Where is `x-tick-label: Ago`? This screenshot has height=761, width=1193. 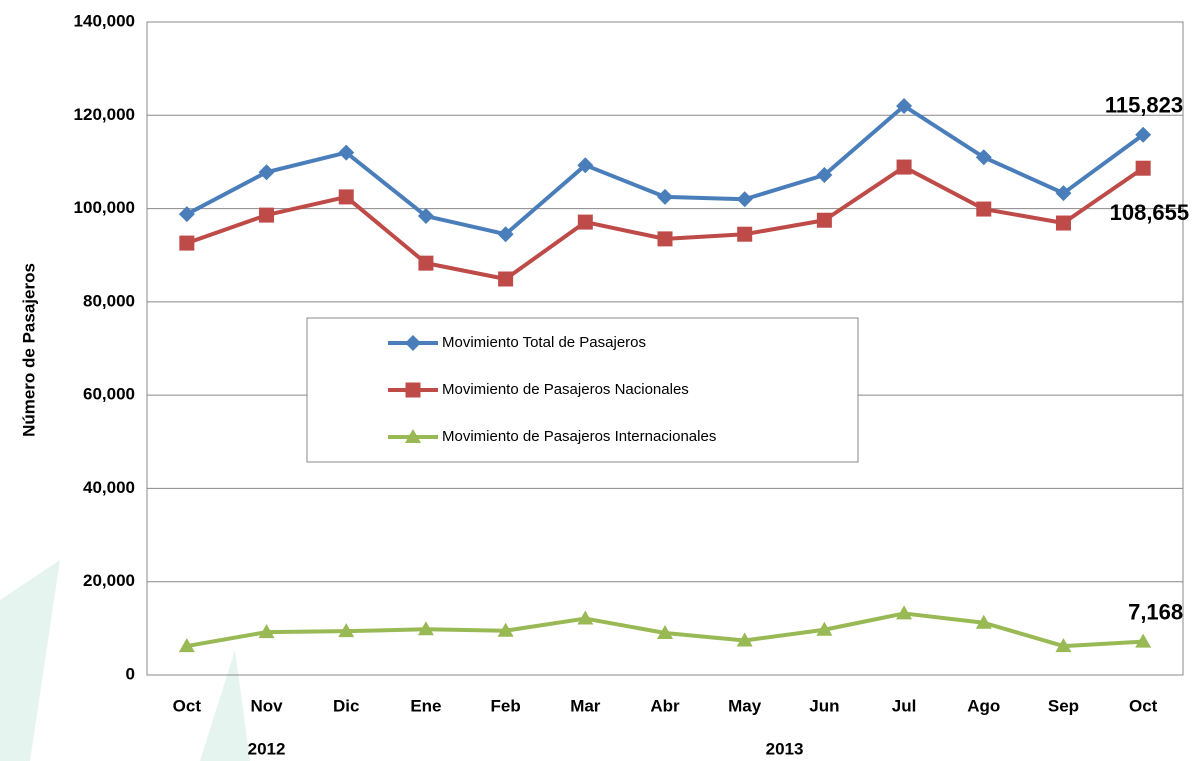 x-tick-label: Ago is located at coordinates (983, 705).